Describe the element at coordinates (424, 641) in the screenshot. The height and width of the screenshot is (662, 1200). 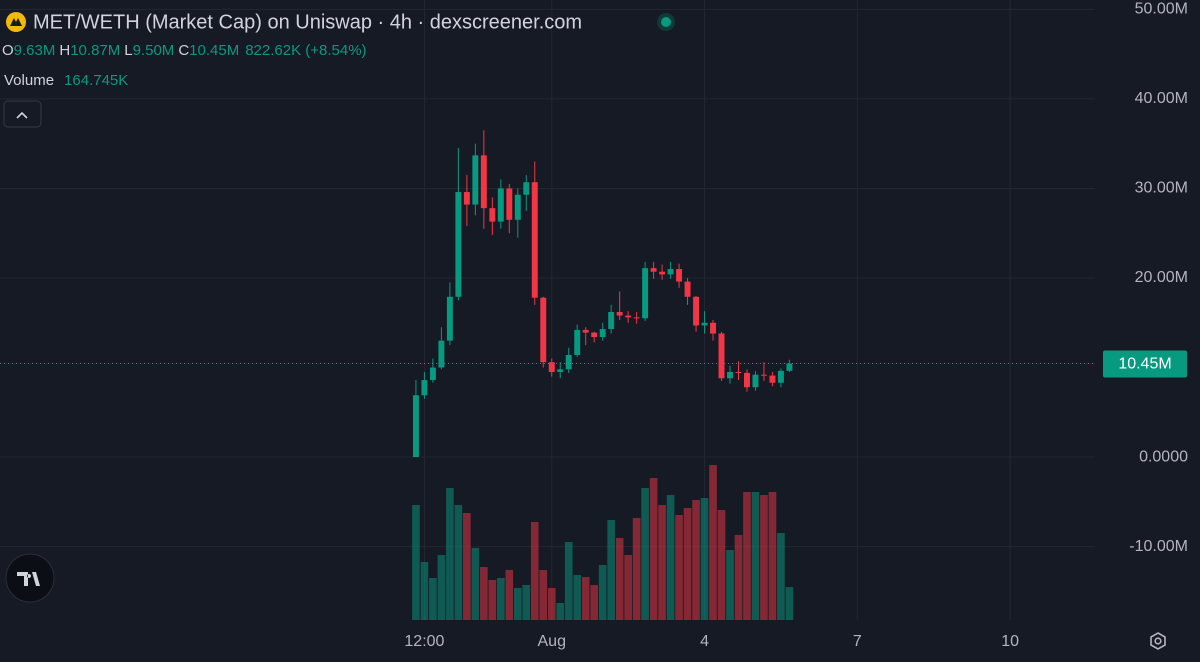
I see `x-tick-label: 12:00` at that location.